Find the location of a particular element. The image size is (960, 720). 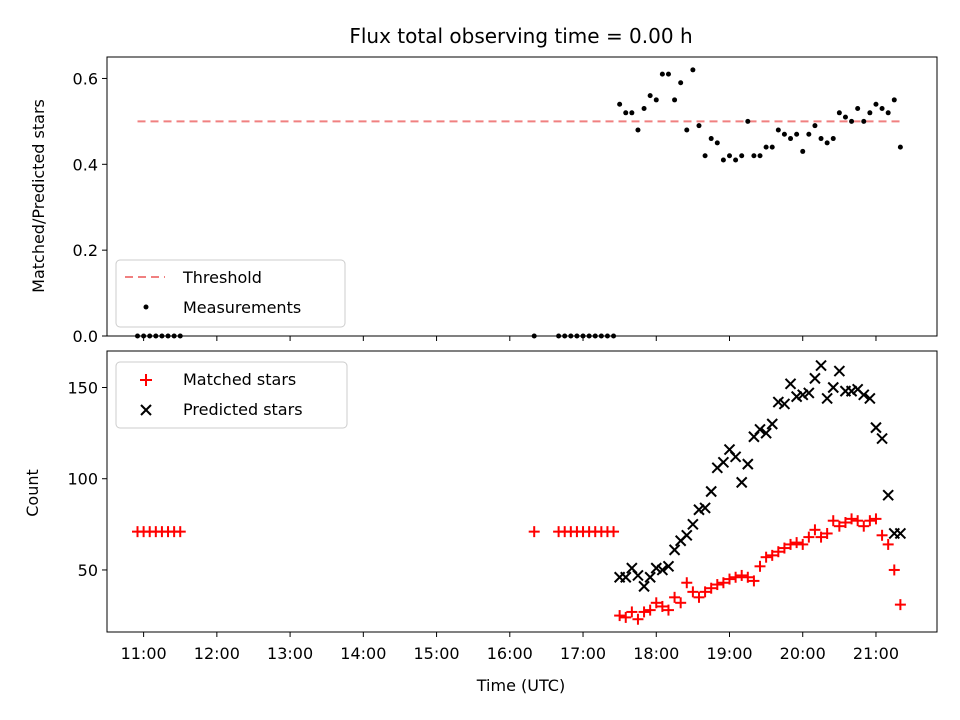

x-tick-label: 16:00 is located at coordinates (510, 653).